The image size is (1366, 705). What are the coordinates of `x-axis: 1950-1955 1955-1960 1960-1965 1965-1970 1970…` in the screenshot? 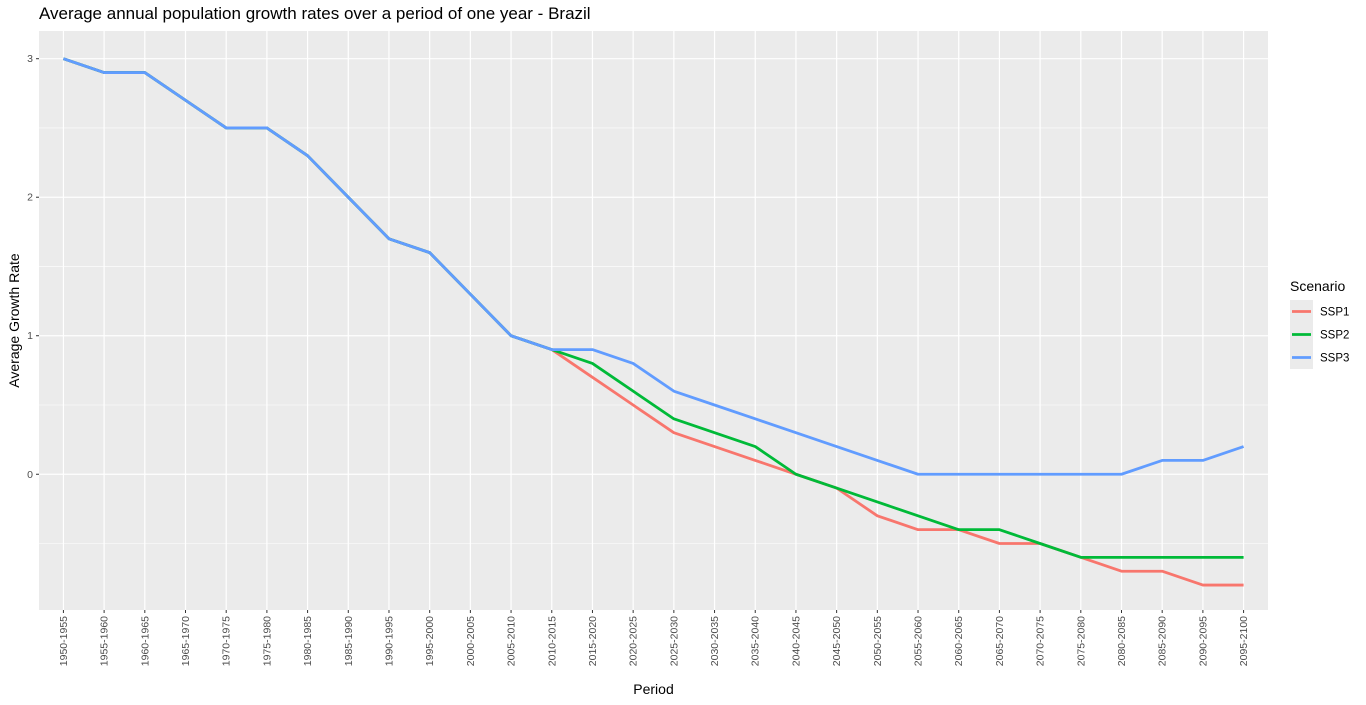 It's located at (654, 638).